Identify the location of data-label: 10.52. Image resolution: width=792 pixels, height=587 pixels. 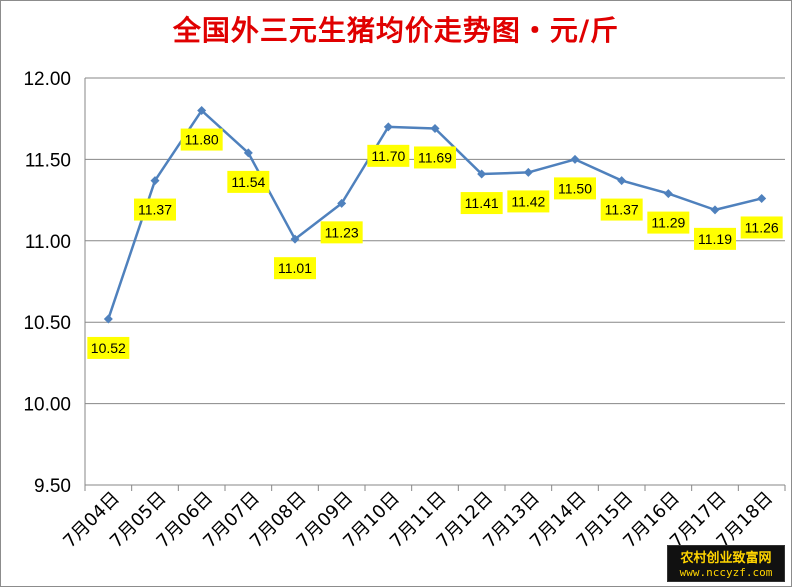
(108, 348).